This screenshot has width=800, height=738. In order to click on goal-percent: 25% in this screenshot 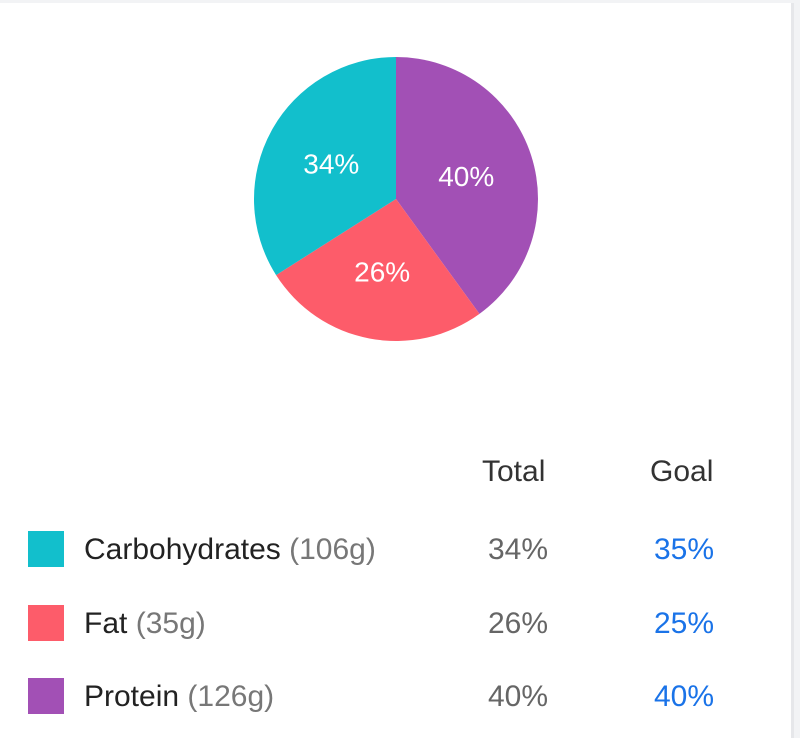, I will do `click(684, 623)`.